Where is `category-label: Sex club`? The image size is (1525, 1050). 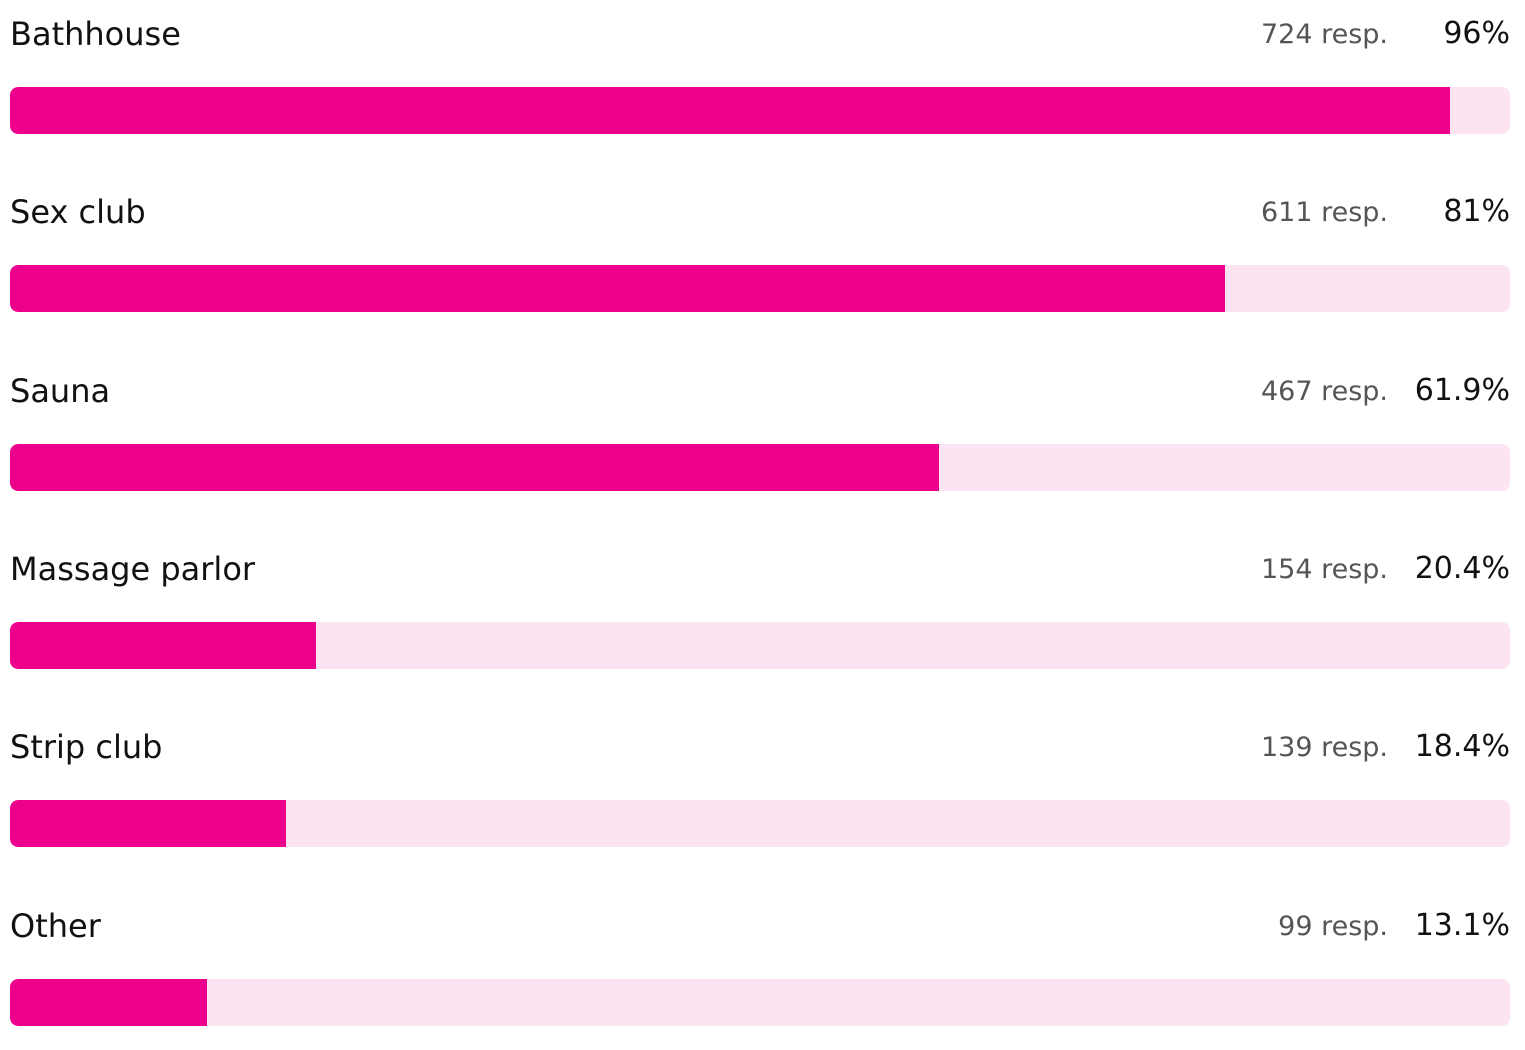
category-label: Sex club is located at coordinates (78, 212).